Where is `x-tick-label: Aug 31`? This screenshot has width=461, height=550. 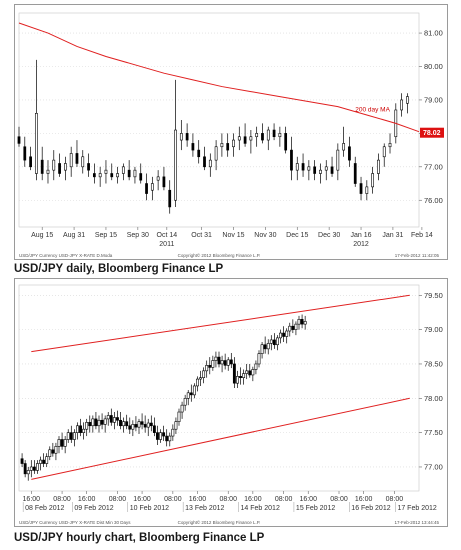 x-tick-label: Aug 31 is located at coordinates (74, 235).